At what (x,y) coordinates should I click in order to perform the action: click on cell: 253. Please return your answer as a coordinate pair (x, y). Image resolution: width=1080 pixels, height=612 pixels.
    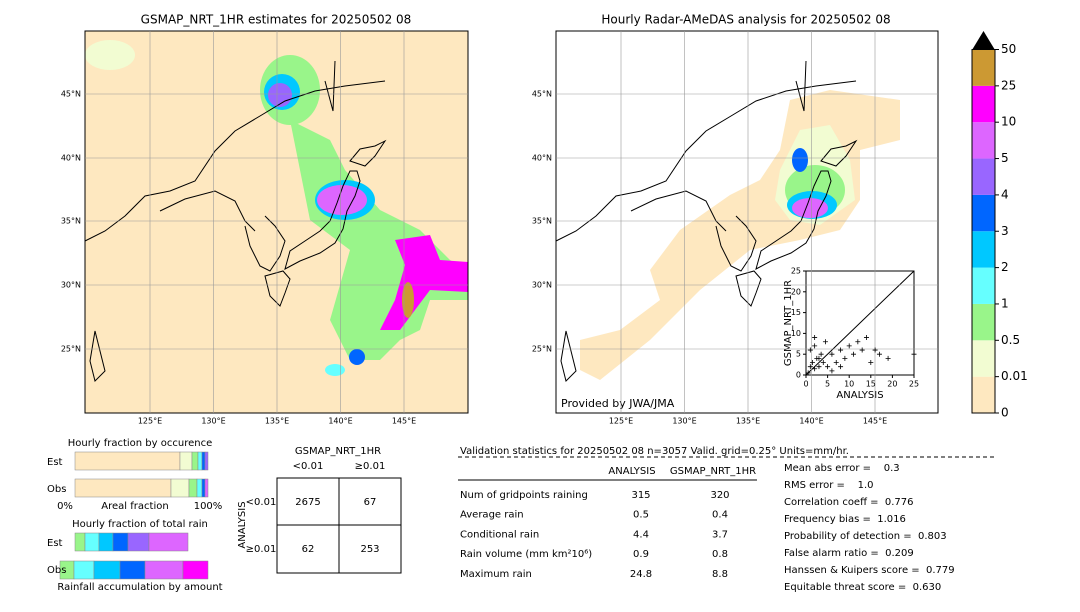
    Looking at the image, I should click on (369, 549).